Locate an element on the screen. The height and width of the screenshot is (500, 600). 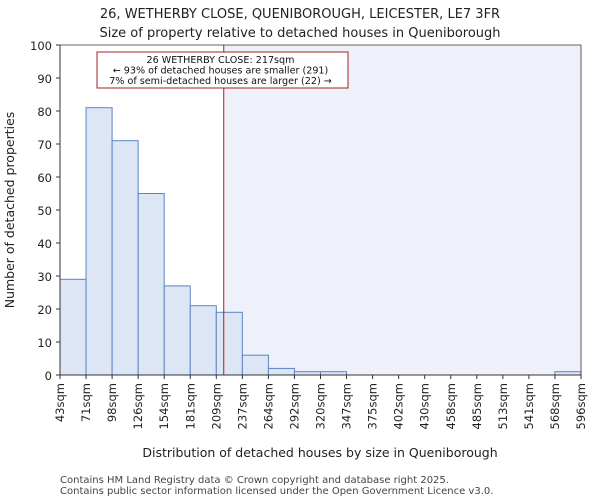
y-tick-label-90: 90 is located at coordinates (44, 79).